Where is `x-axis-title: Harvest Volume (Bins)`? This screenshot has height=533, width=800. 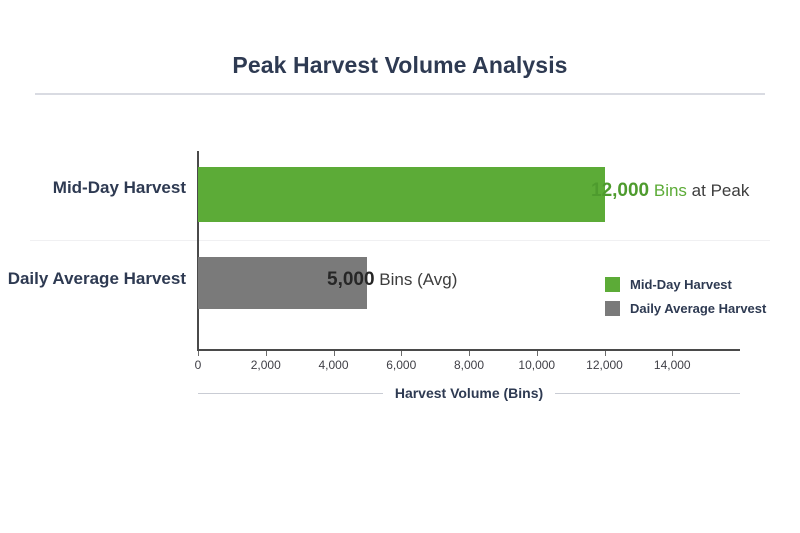 x-axis-title: Harvest Volume (Bins) is located at coordinates (469, 393).